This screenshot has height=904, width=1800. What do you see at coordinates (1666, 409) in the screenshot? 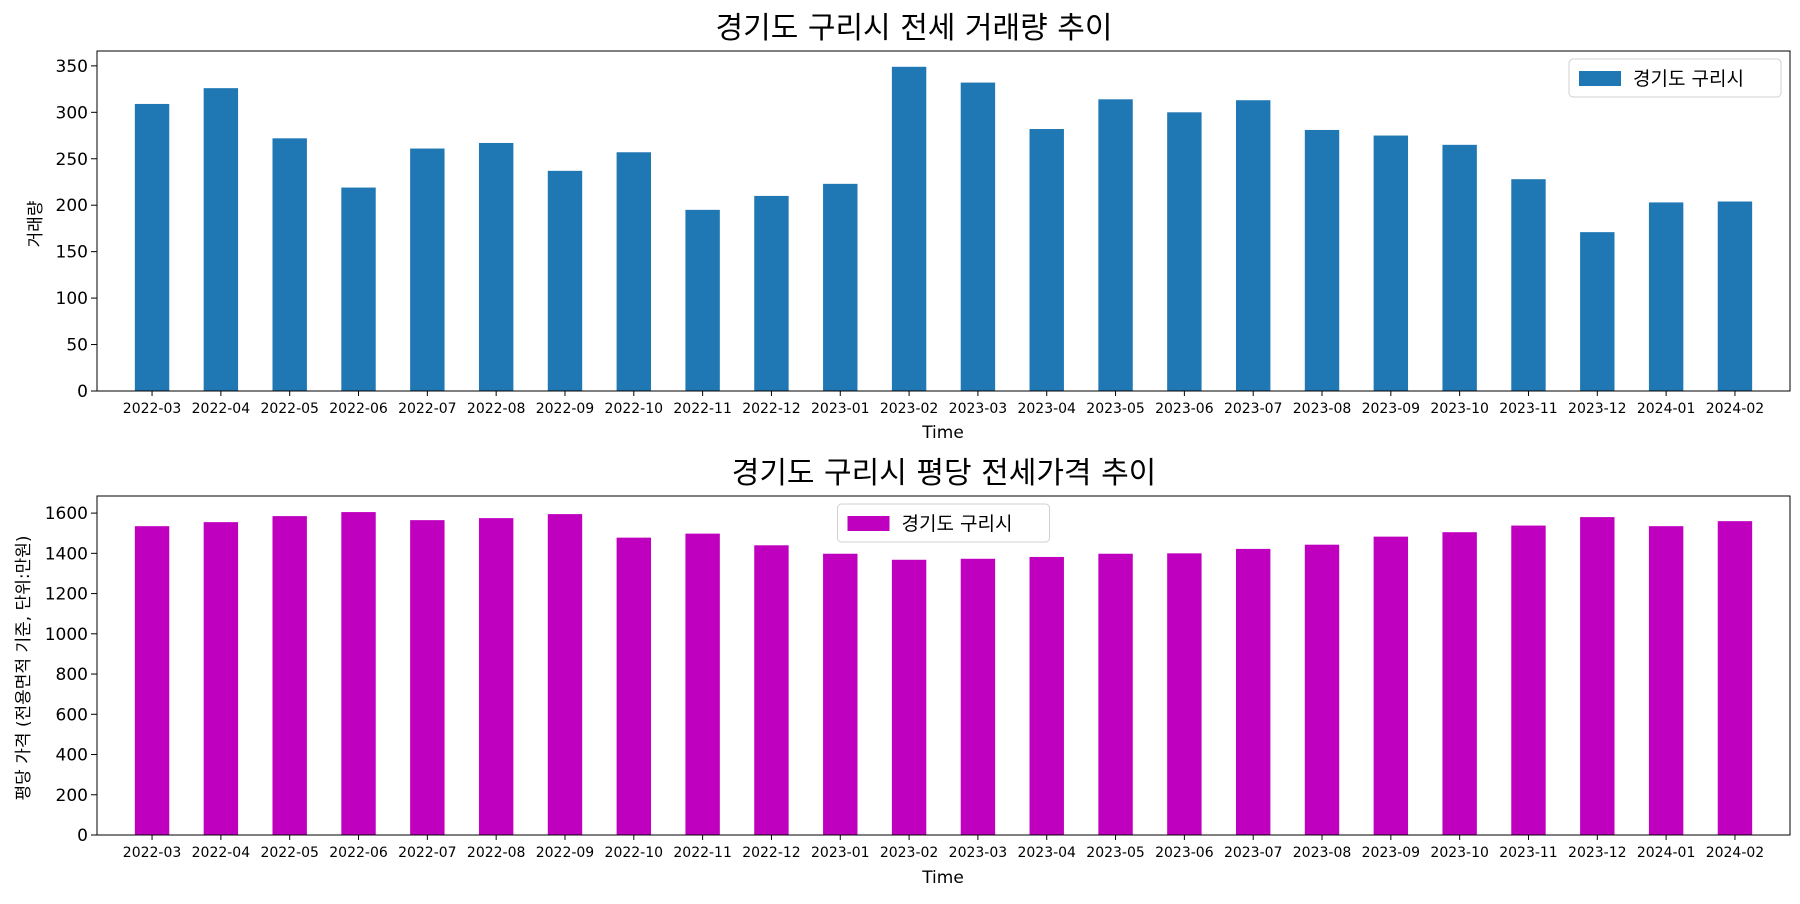
I see `volume-x-tick-label: 2024-01` at bounding box center [1666, 409].